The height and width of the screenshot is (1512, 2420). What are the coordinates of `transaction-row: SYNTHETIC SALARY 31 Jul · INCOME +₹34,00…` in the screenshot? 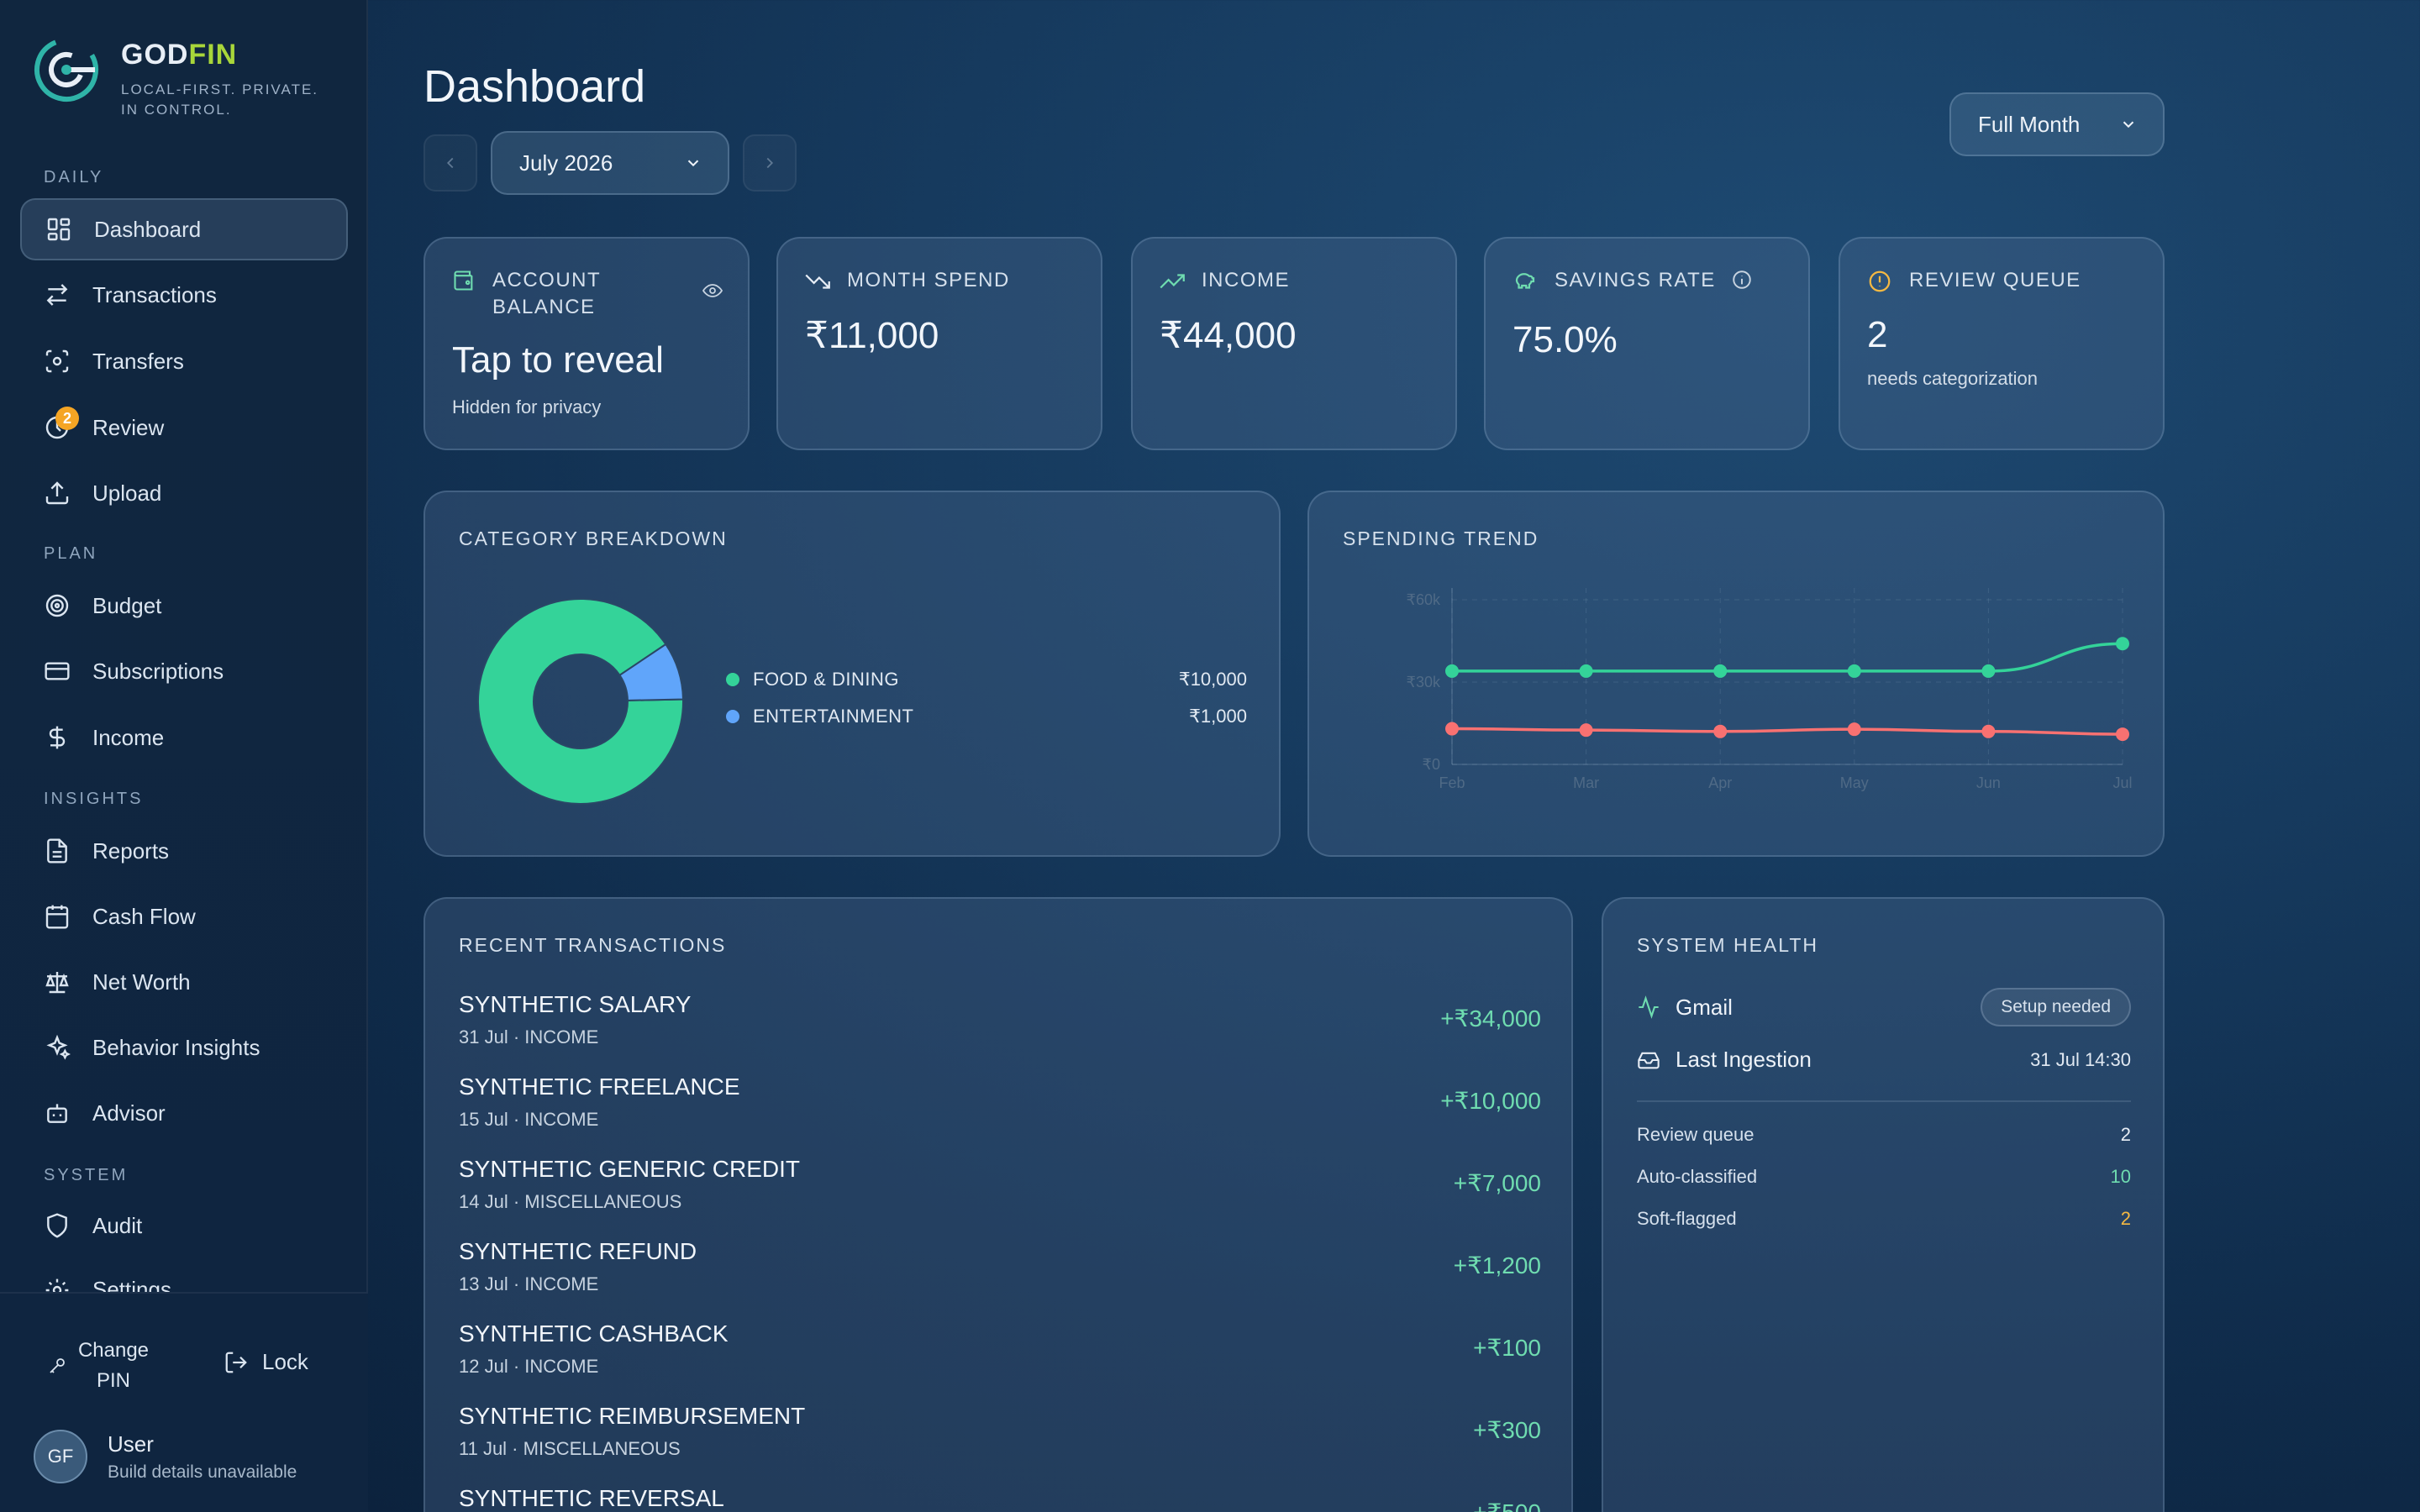 It's located at (1000, 1029).